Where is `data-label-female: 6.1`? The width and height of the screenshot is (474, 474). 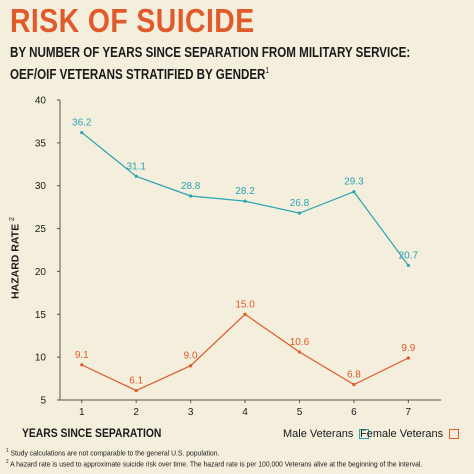 data-label-female: 6.1 is located at coordinates (136, 381).